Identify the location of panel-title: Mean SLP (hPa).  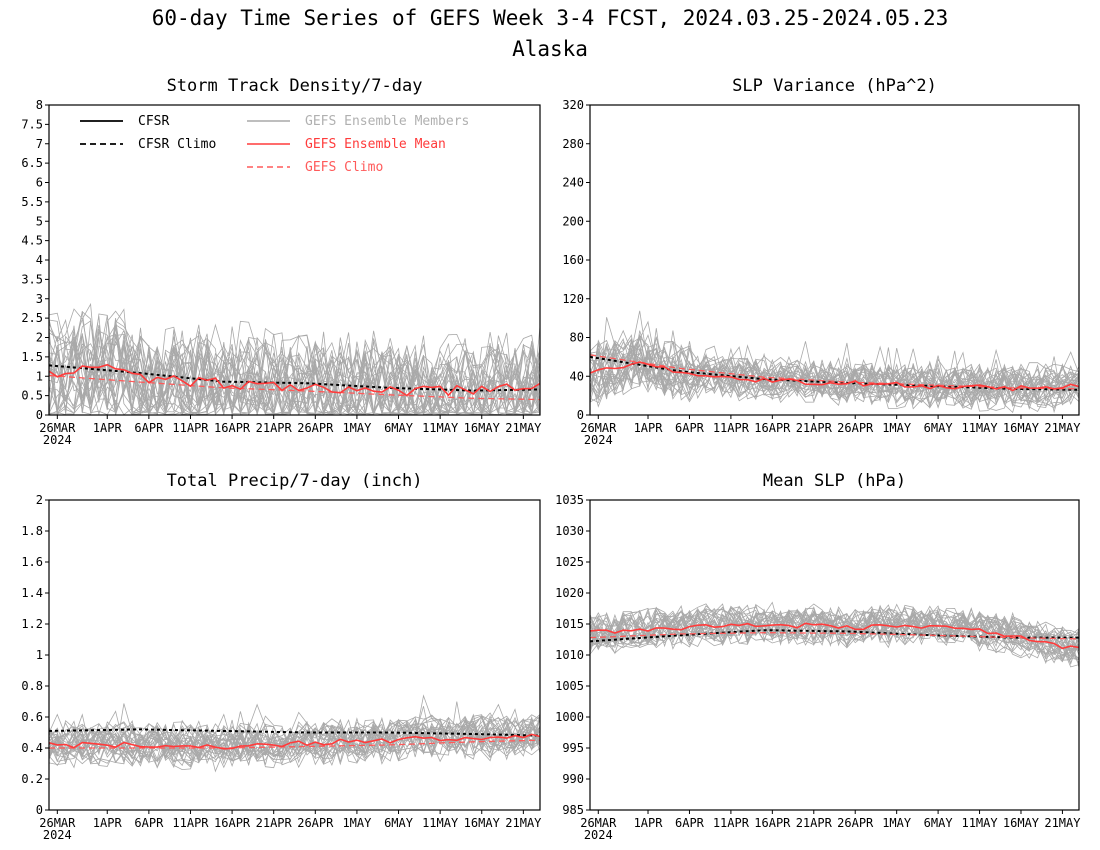
(834, 481).